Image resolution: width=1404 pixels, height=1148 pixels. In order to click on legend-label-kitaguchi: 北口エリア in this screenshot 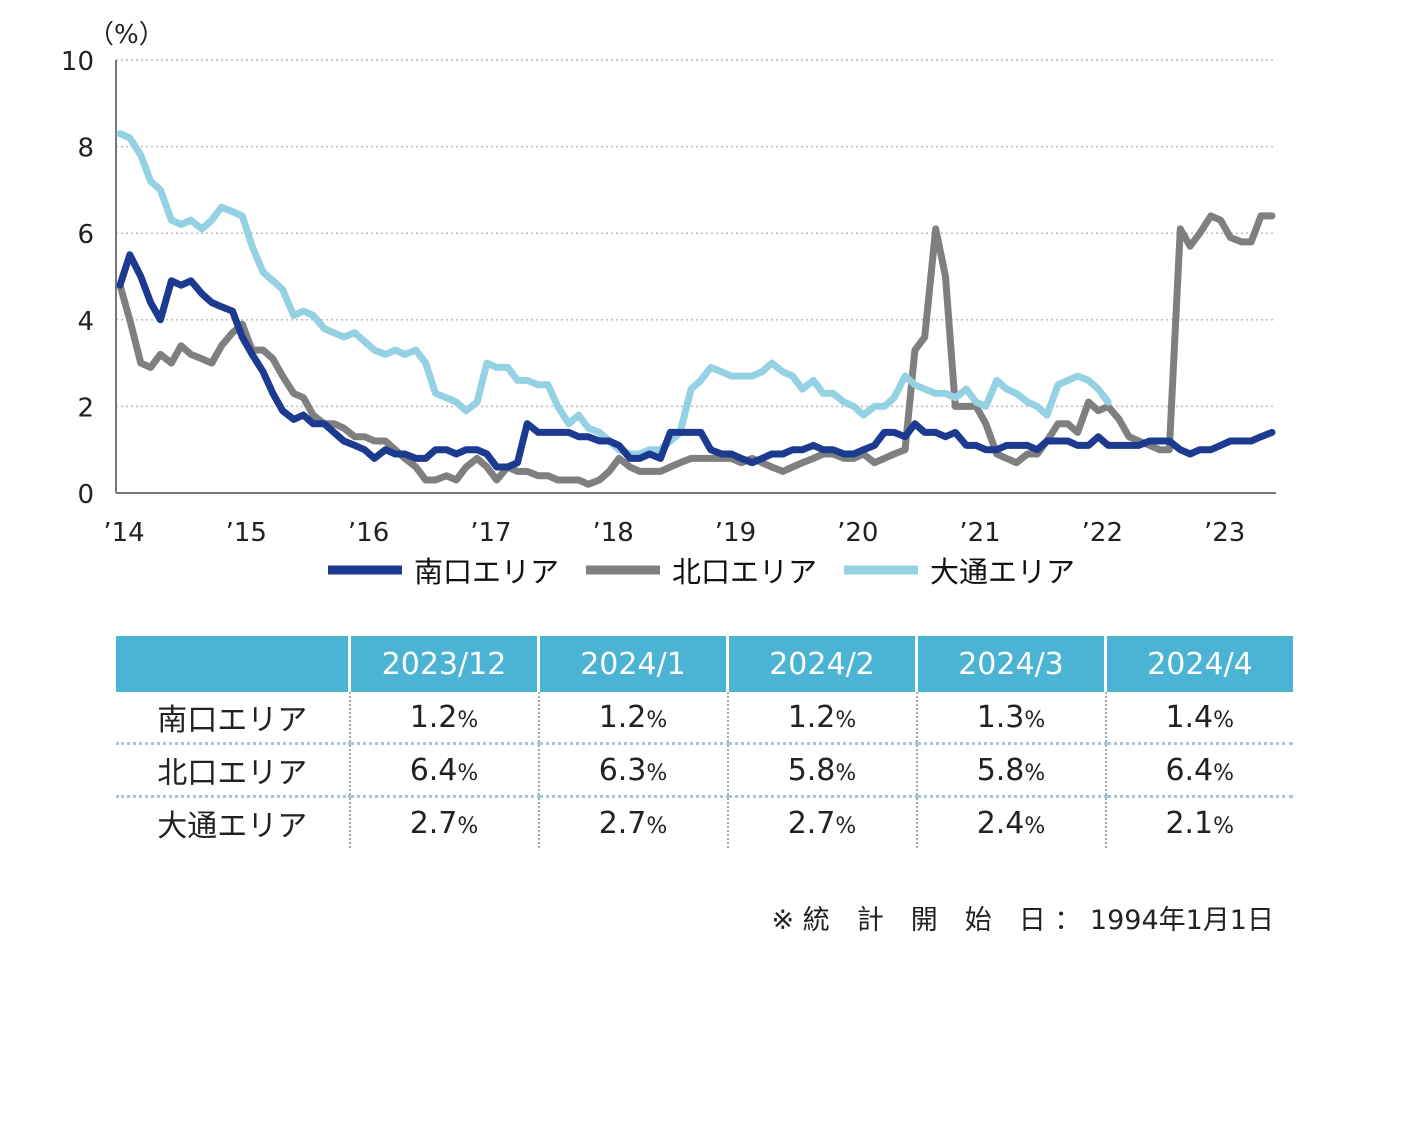, I will do `click(744, 572)`.